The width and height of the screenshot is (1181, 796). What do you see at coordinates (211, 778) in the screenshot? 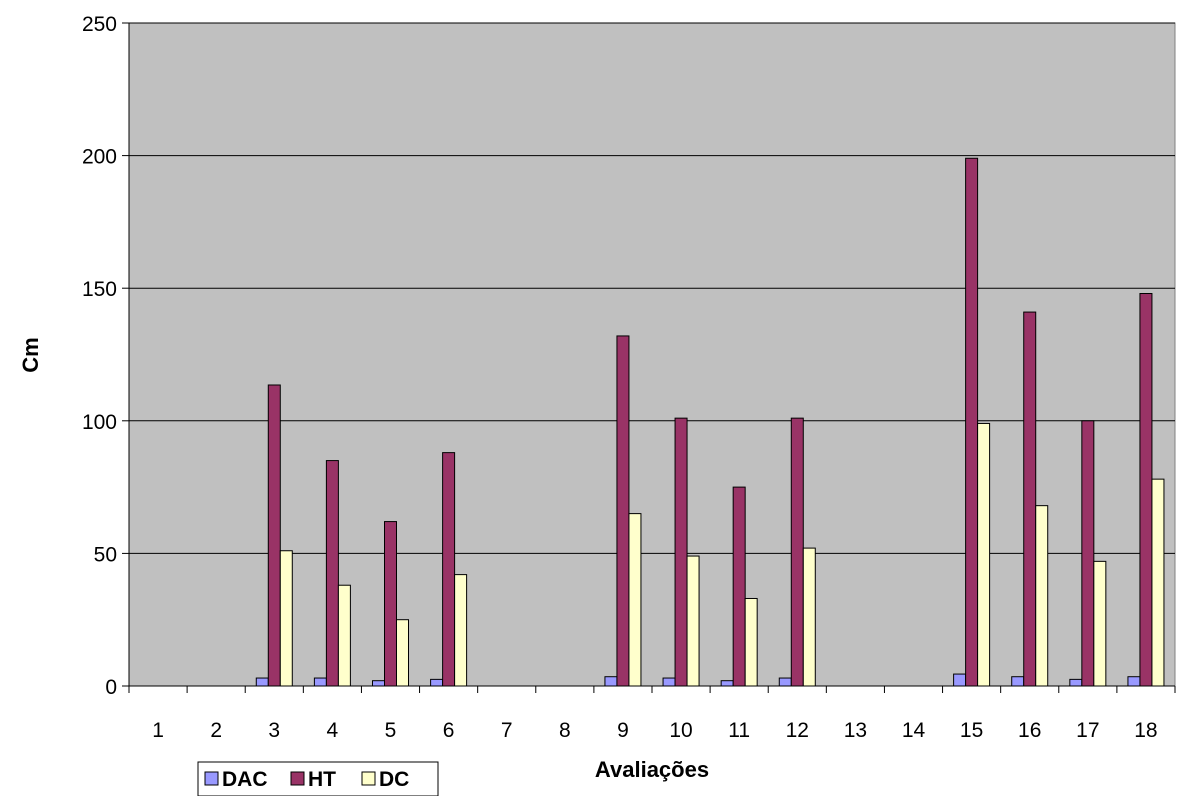
I see `legend-swatch-dac` at bounding box center [211, 778].